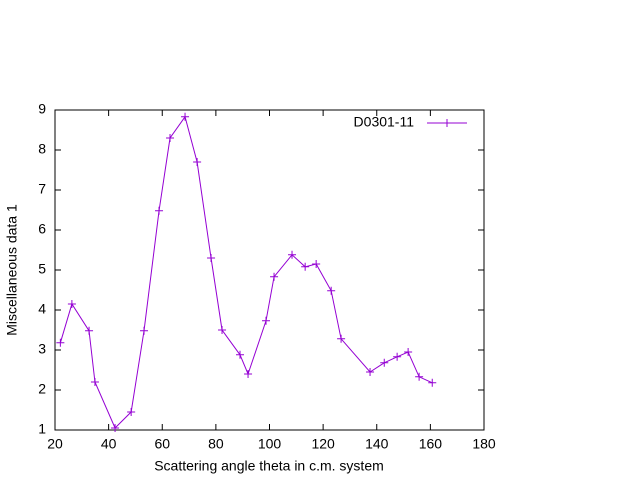 The image size is (640, 480). I want to click on y-tick-label: 6, so click(42, 229).